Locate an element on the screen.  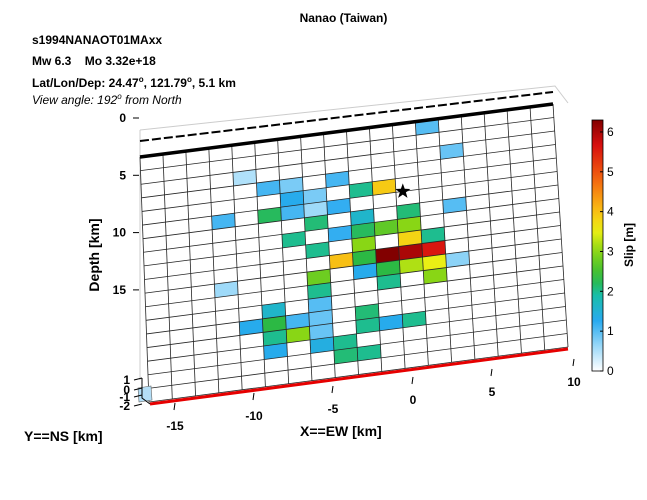
x-tick-label: -10 is located at coordinates (254, 416).